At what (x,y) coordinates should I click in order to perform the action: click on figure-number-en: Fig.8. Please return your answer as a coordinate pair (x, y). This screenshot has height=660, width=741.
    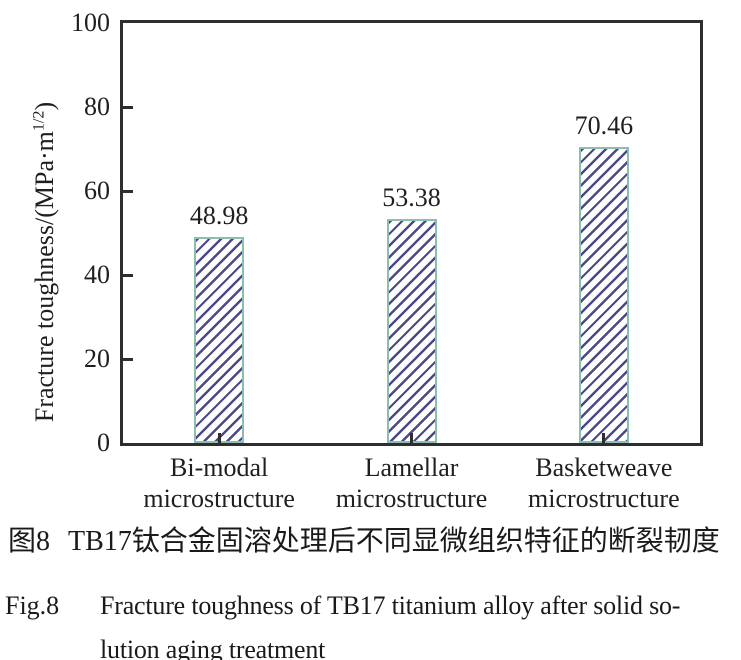
    Looking at the image, I should click on (32, 605).